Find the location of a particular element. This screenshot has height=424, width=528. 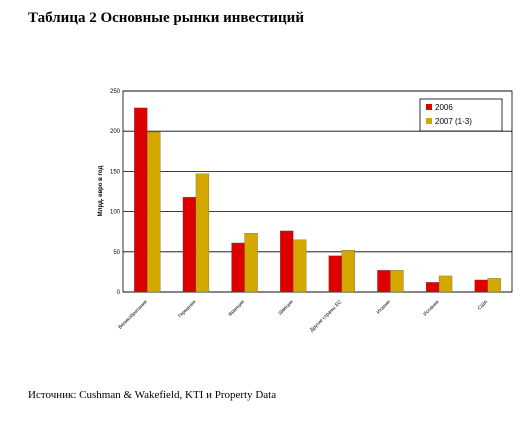

y-tick-label: 150 is located at coordinates (115, 172).